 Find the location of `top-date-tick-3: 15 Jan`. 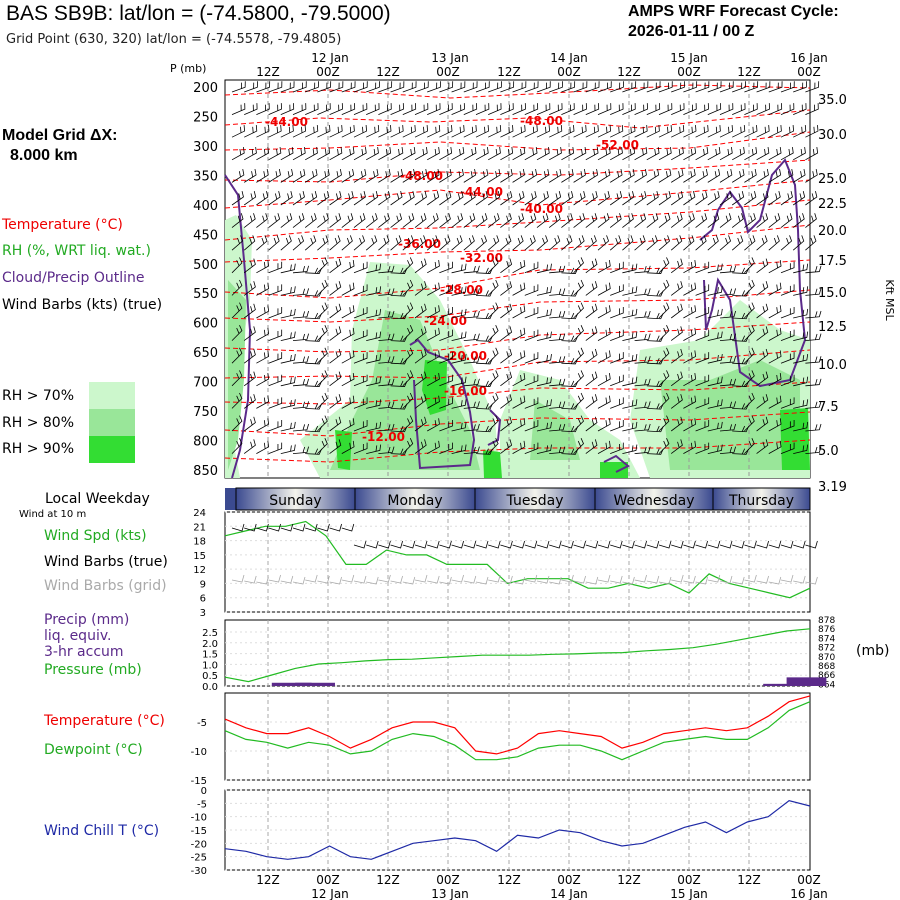

top-date-tick-3: 15 Jan is located at coordinates (689, 58).